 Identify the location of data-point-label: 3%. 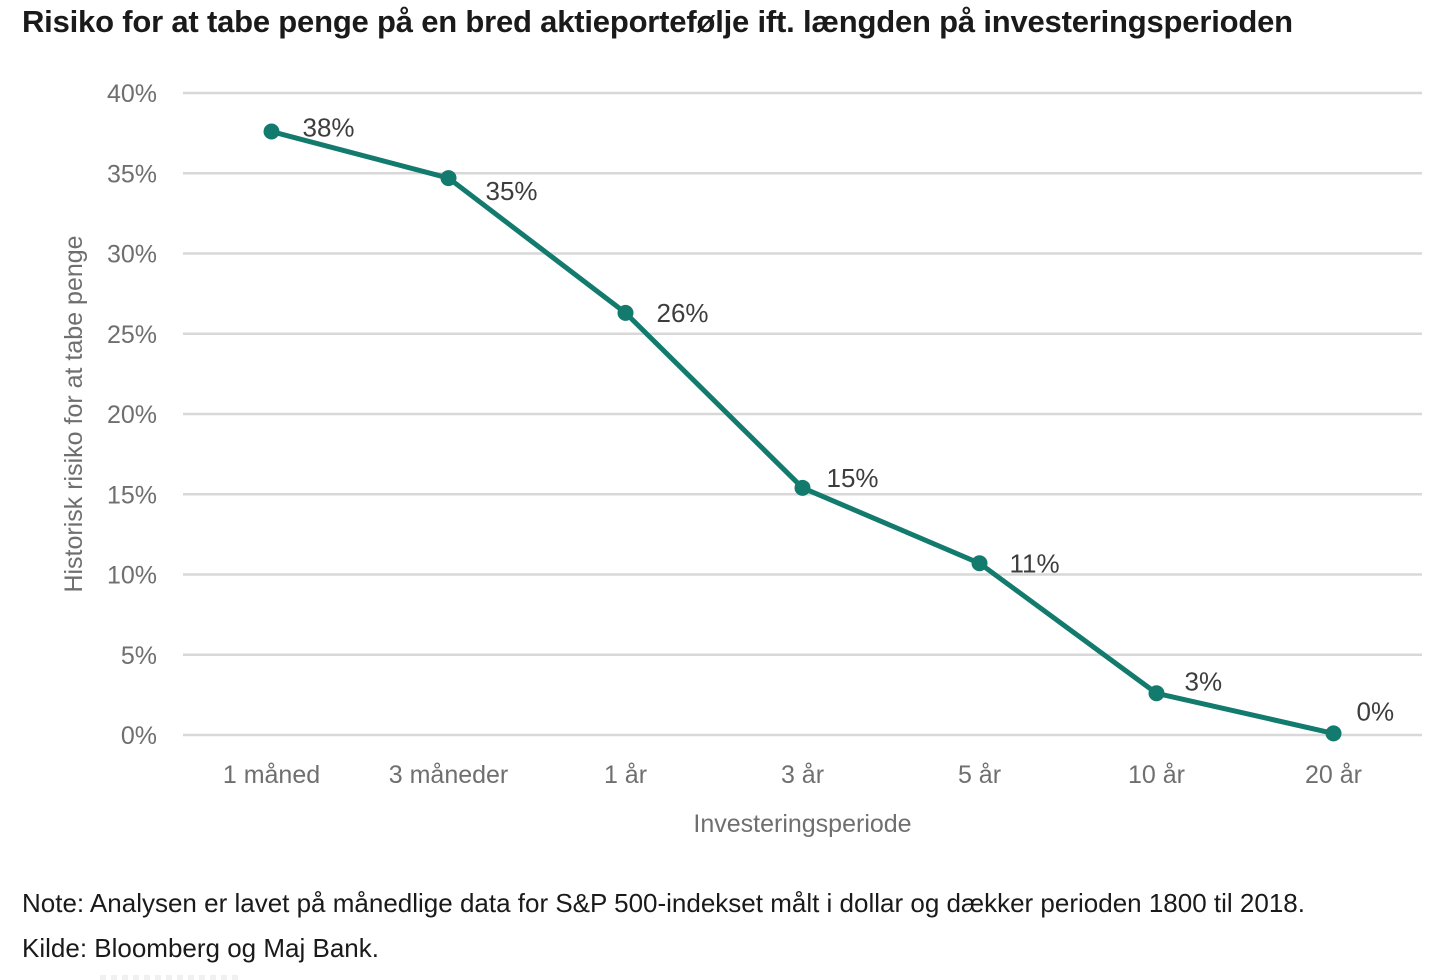
(1204, 681).